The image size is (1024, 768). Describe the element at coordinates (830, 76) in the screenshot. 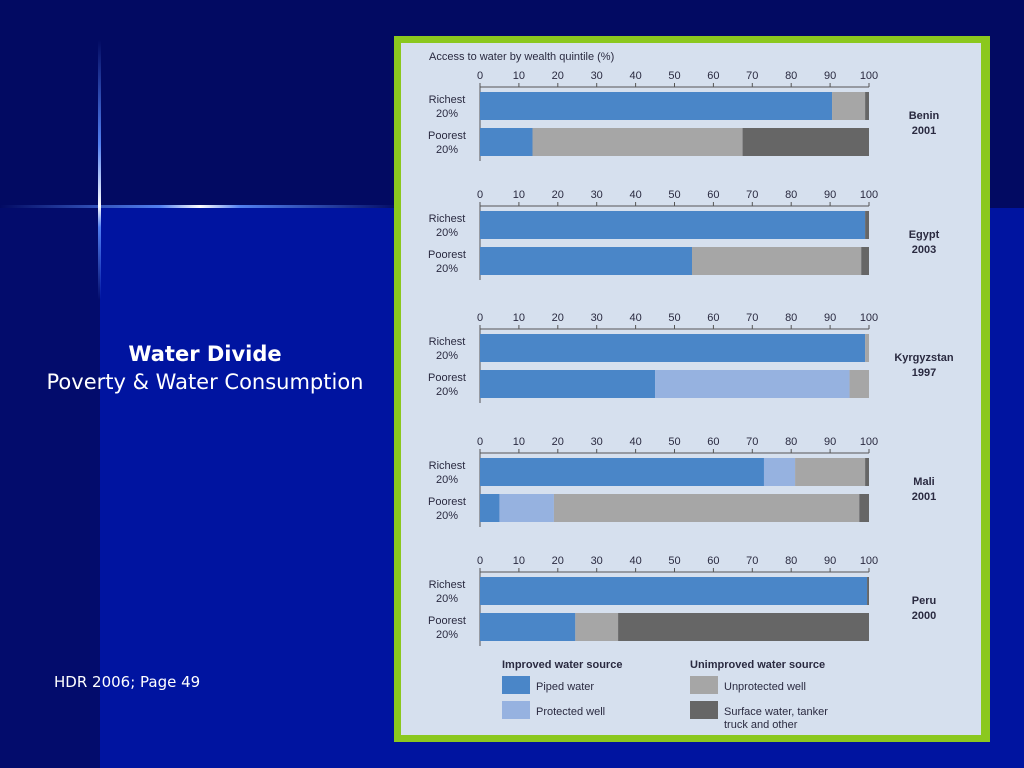

I see `tick-label: 90` at that location.